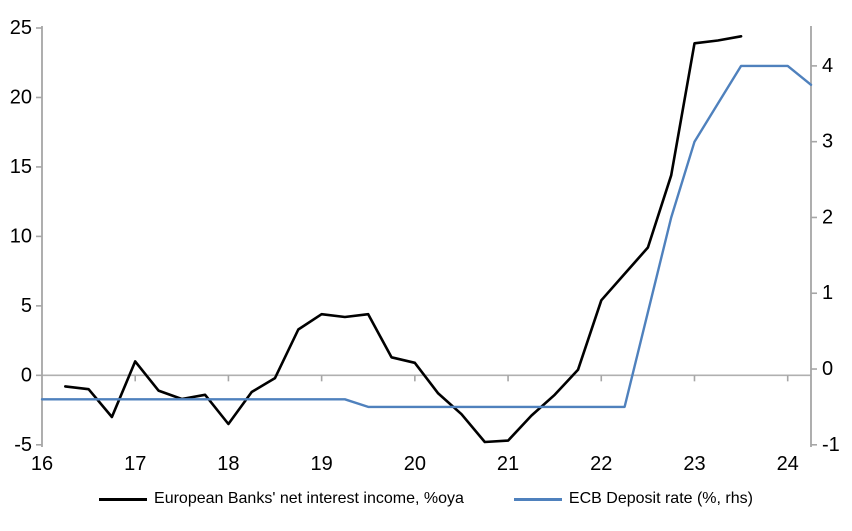 The image size is (852, 531). I want to click on left-tick-label: 5, so click(26, 306).